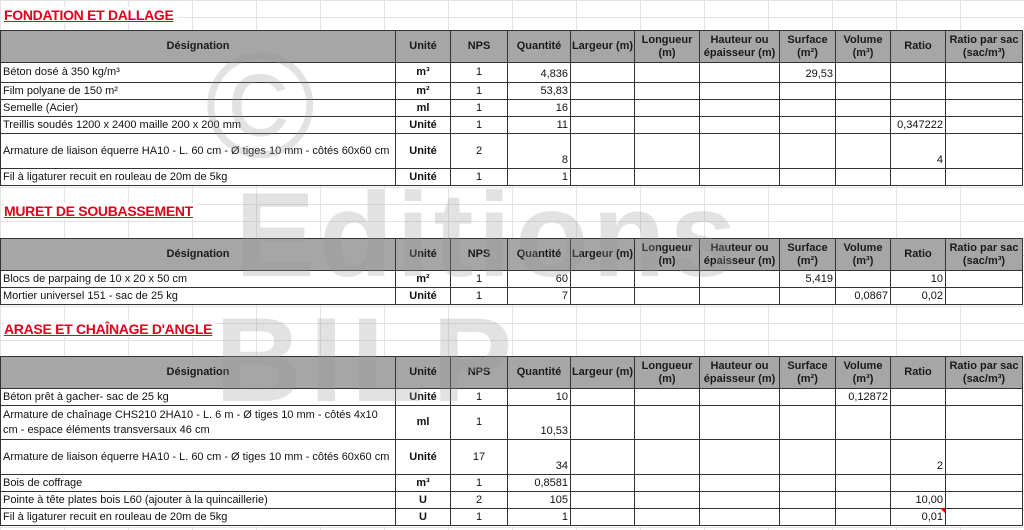 The height and width of the screenshot is (530, 1024). I want to click on cell: Bois de coffrage, so click(198, 483).